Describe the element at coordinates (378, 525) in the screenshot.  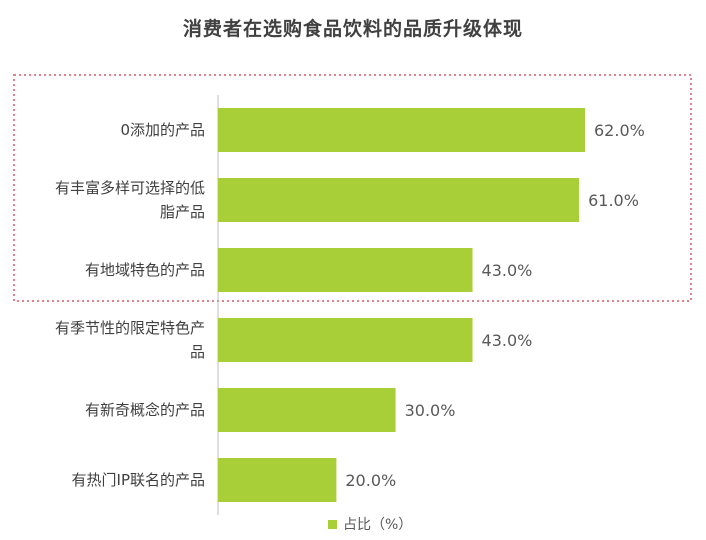
I see `legend-label: 占比（%）` at that location.